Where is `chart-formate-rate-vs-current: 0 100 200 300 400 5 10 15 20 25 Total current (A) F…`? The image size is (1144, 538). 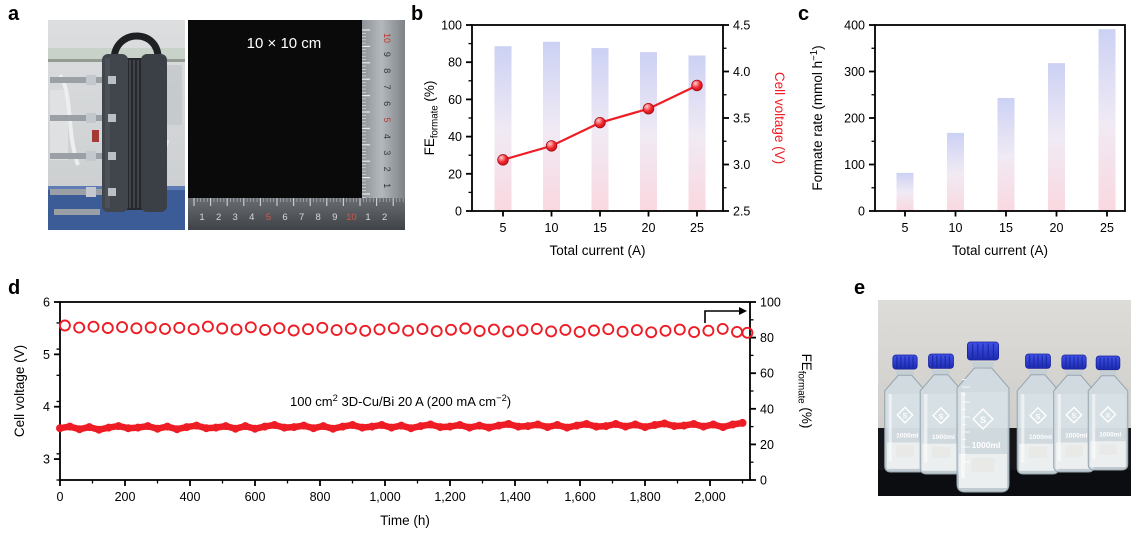 chart-formate-rate-vs-current: 0 100 200 300 400 5 10 15 20 25 Total current (A) F… is located at coordinates (967, 138).